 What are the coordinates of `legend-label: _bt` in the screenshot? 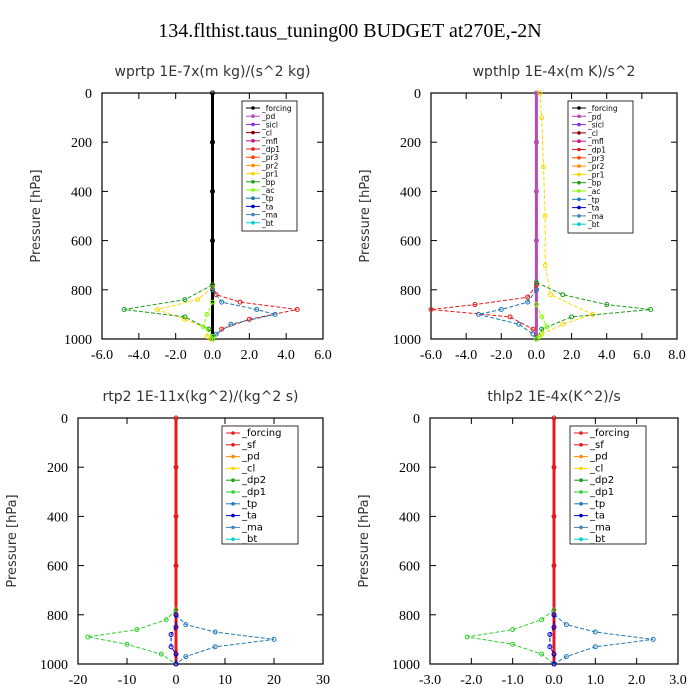 It's located at (593, 224).